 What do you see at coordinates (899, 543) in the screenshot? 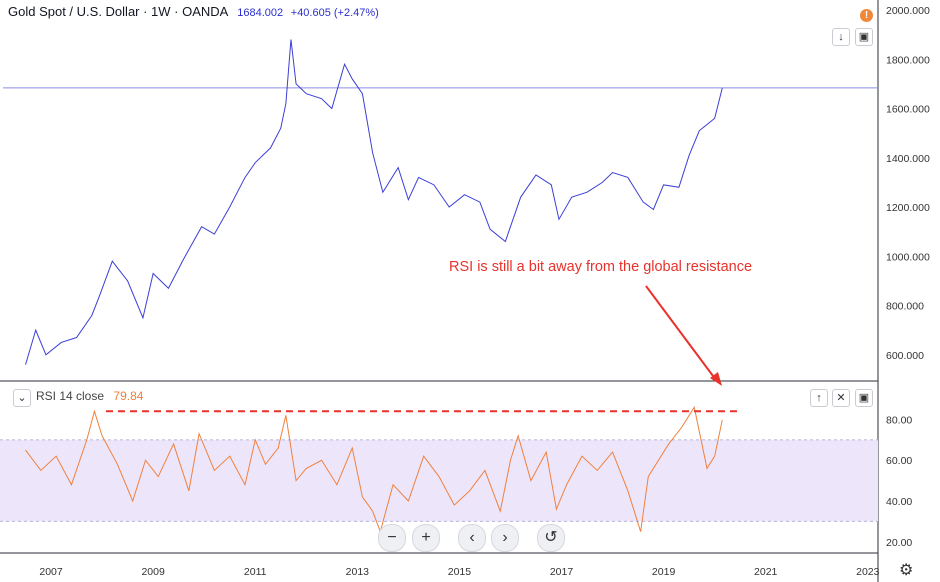
I see `rsi-y-tick-label: 20.00` at bounding box center [899, 543].